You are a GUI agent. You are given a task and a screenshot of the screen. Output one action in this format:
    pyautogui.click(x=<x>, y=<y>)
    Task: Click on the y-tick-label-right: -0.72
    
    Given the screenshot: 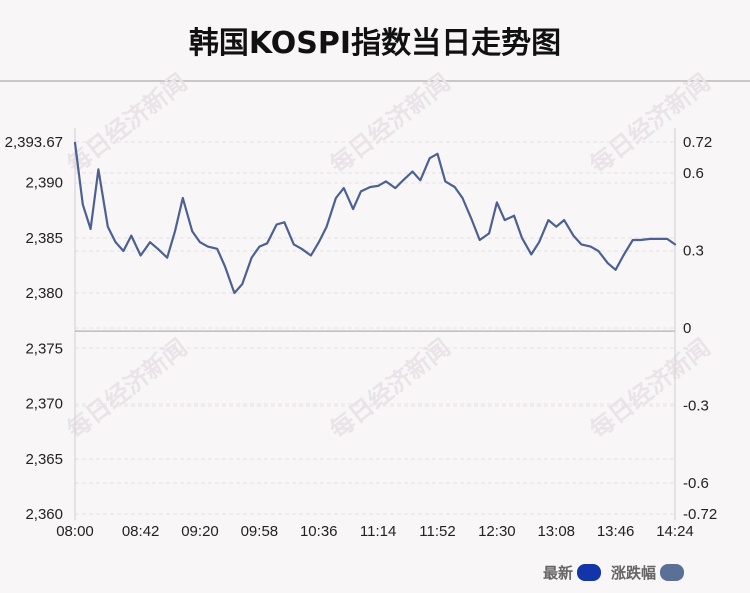 What is the action you would take?
    pyautogui.click(x=700, y=514)
    